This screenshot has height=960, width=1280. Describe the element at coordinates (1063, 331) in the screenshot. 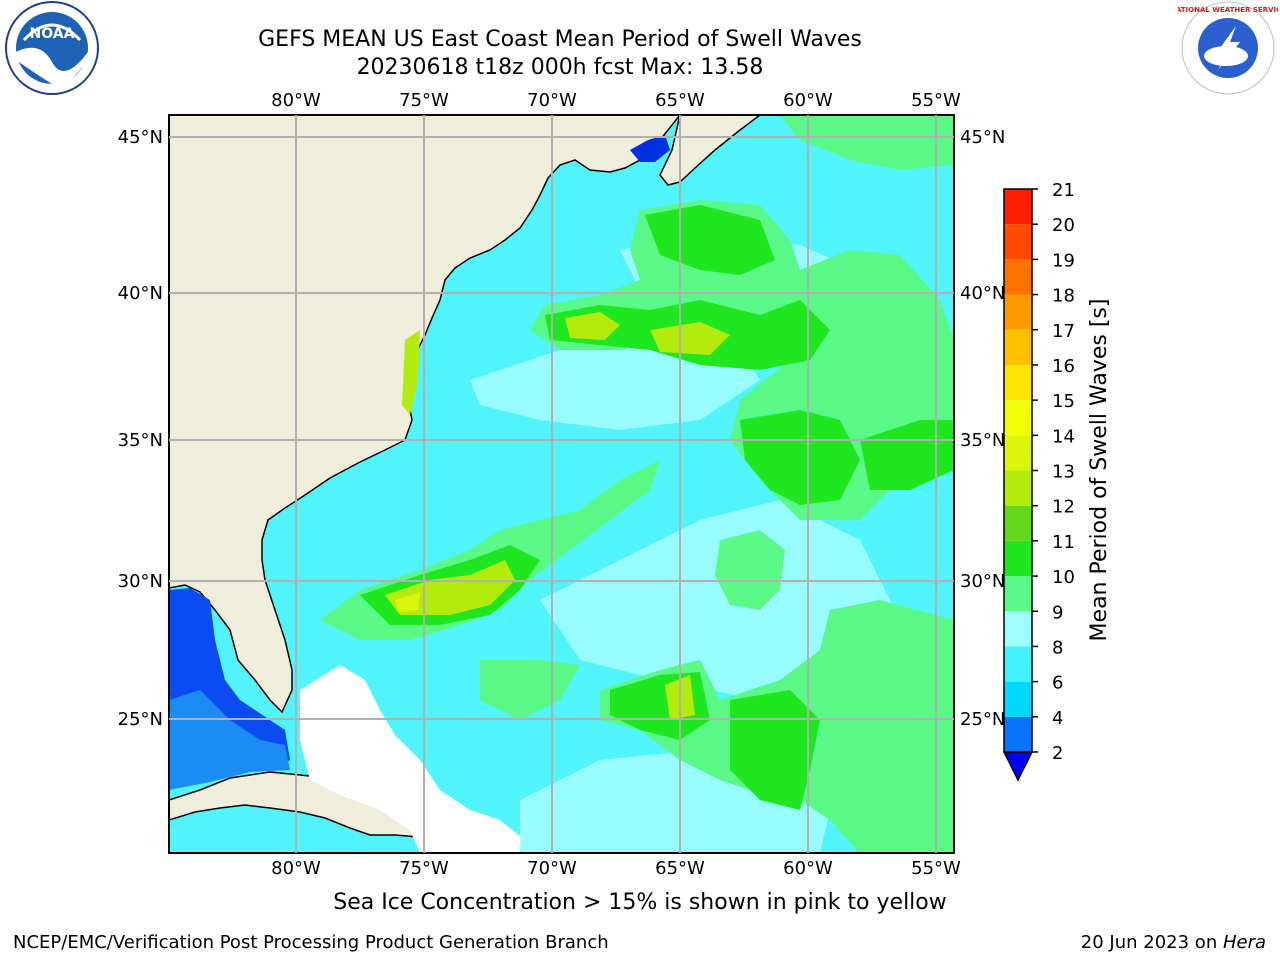

I see `colorbar-tick-label: 17` at that location.